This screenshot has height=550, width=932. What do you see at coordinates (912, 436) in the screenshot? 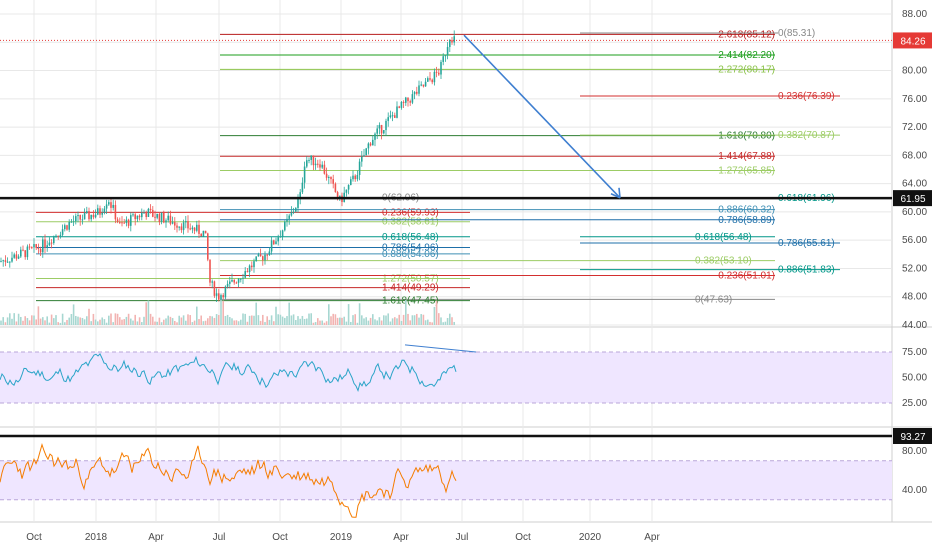
I see `osc-value-badge` at bounding box center [912, 436].